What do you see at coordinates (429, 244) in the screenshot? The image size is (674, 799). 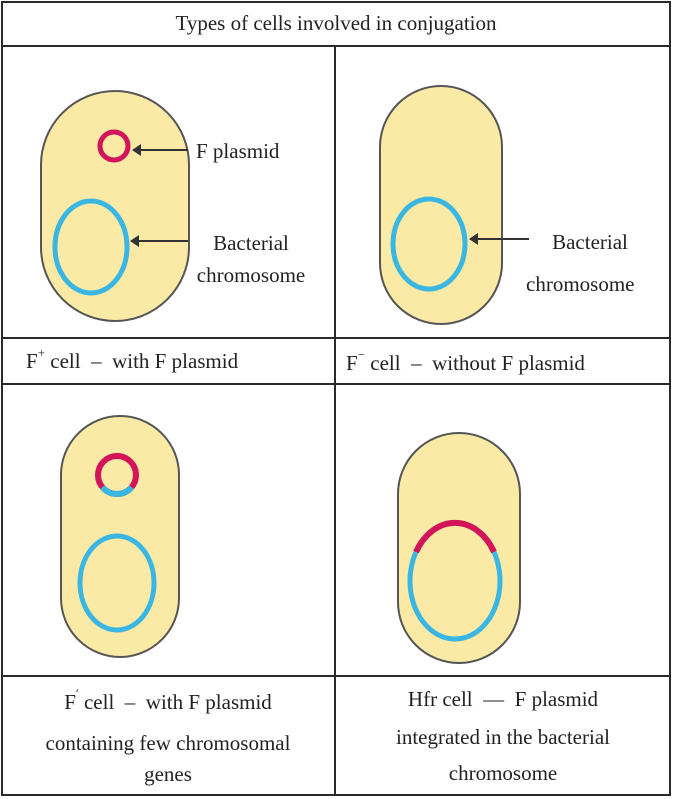 I see `f-minus-chromosome` at bounding box center [429, 244].